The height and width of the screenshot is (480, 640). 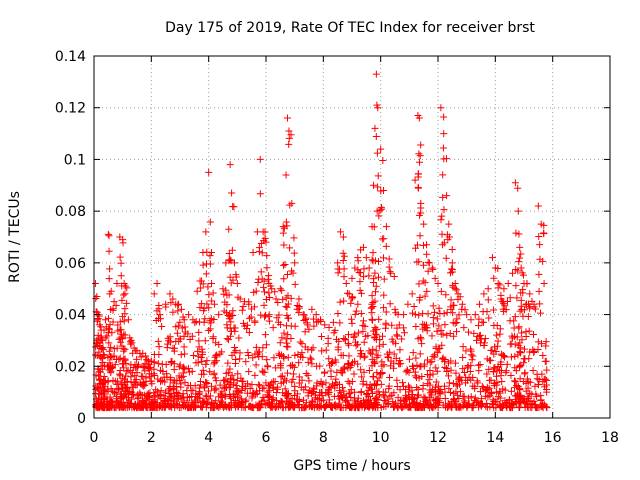 I want to click on x-tick-label: 8, so click(x=323, y=438).